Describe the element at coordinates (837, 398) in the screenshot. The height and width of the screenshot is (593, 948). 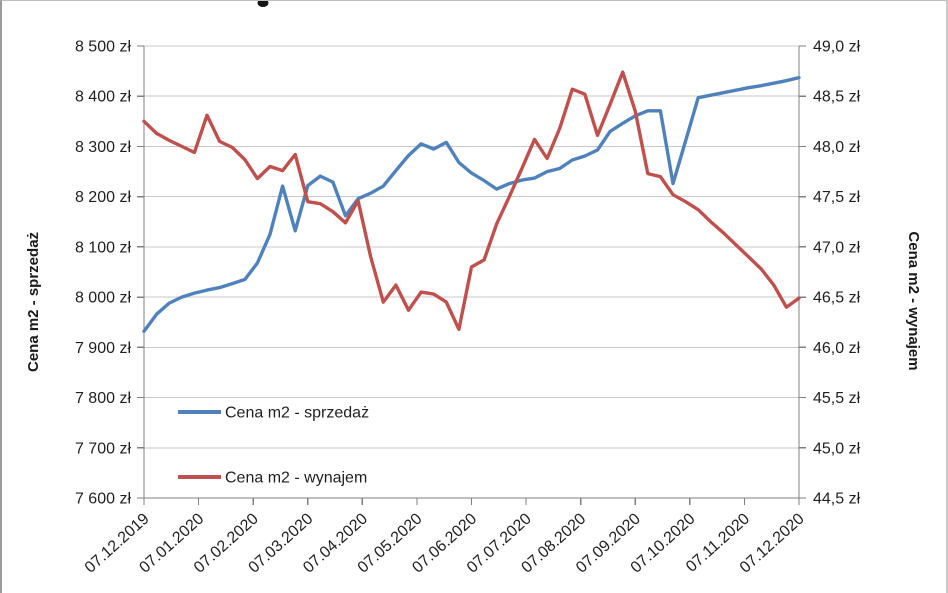
I see `right-axis-tick-label: 45,5 zł` at that location.